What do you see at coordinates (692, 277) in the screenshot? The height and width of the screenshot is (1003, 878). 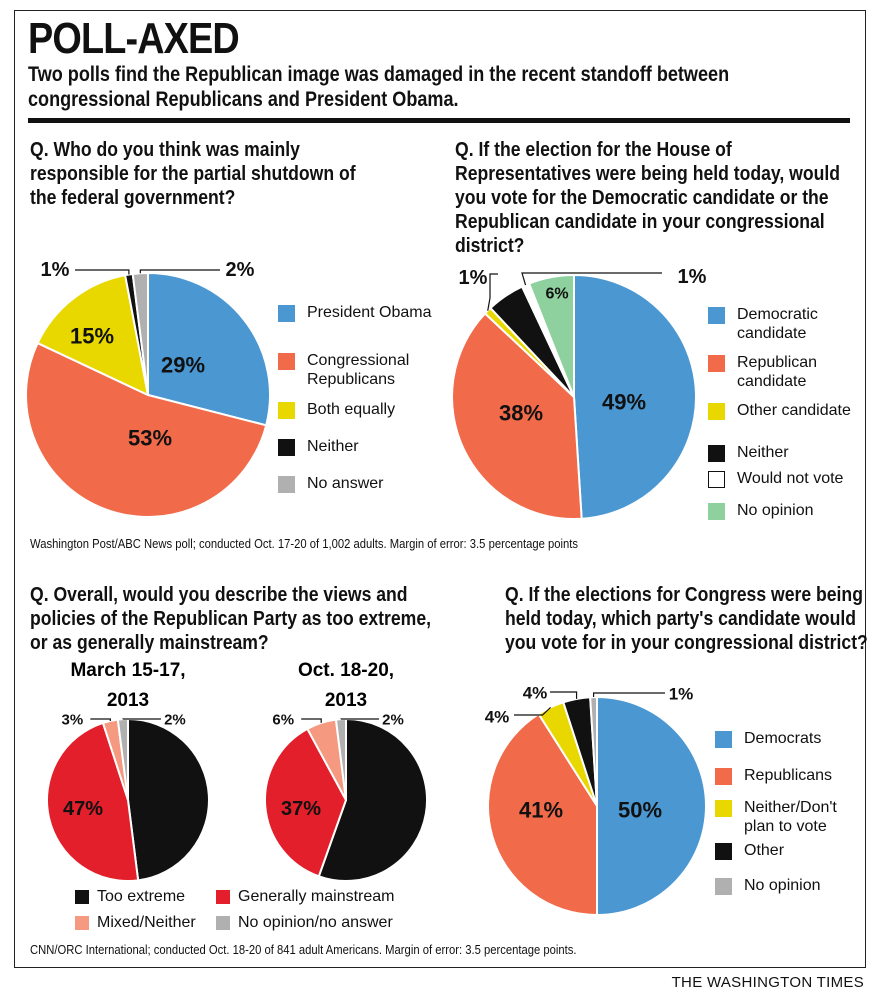 I see `chart2-label-would-not-vote: 1%` at bounding box center [692, 277].